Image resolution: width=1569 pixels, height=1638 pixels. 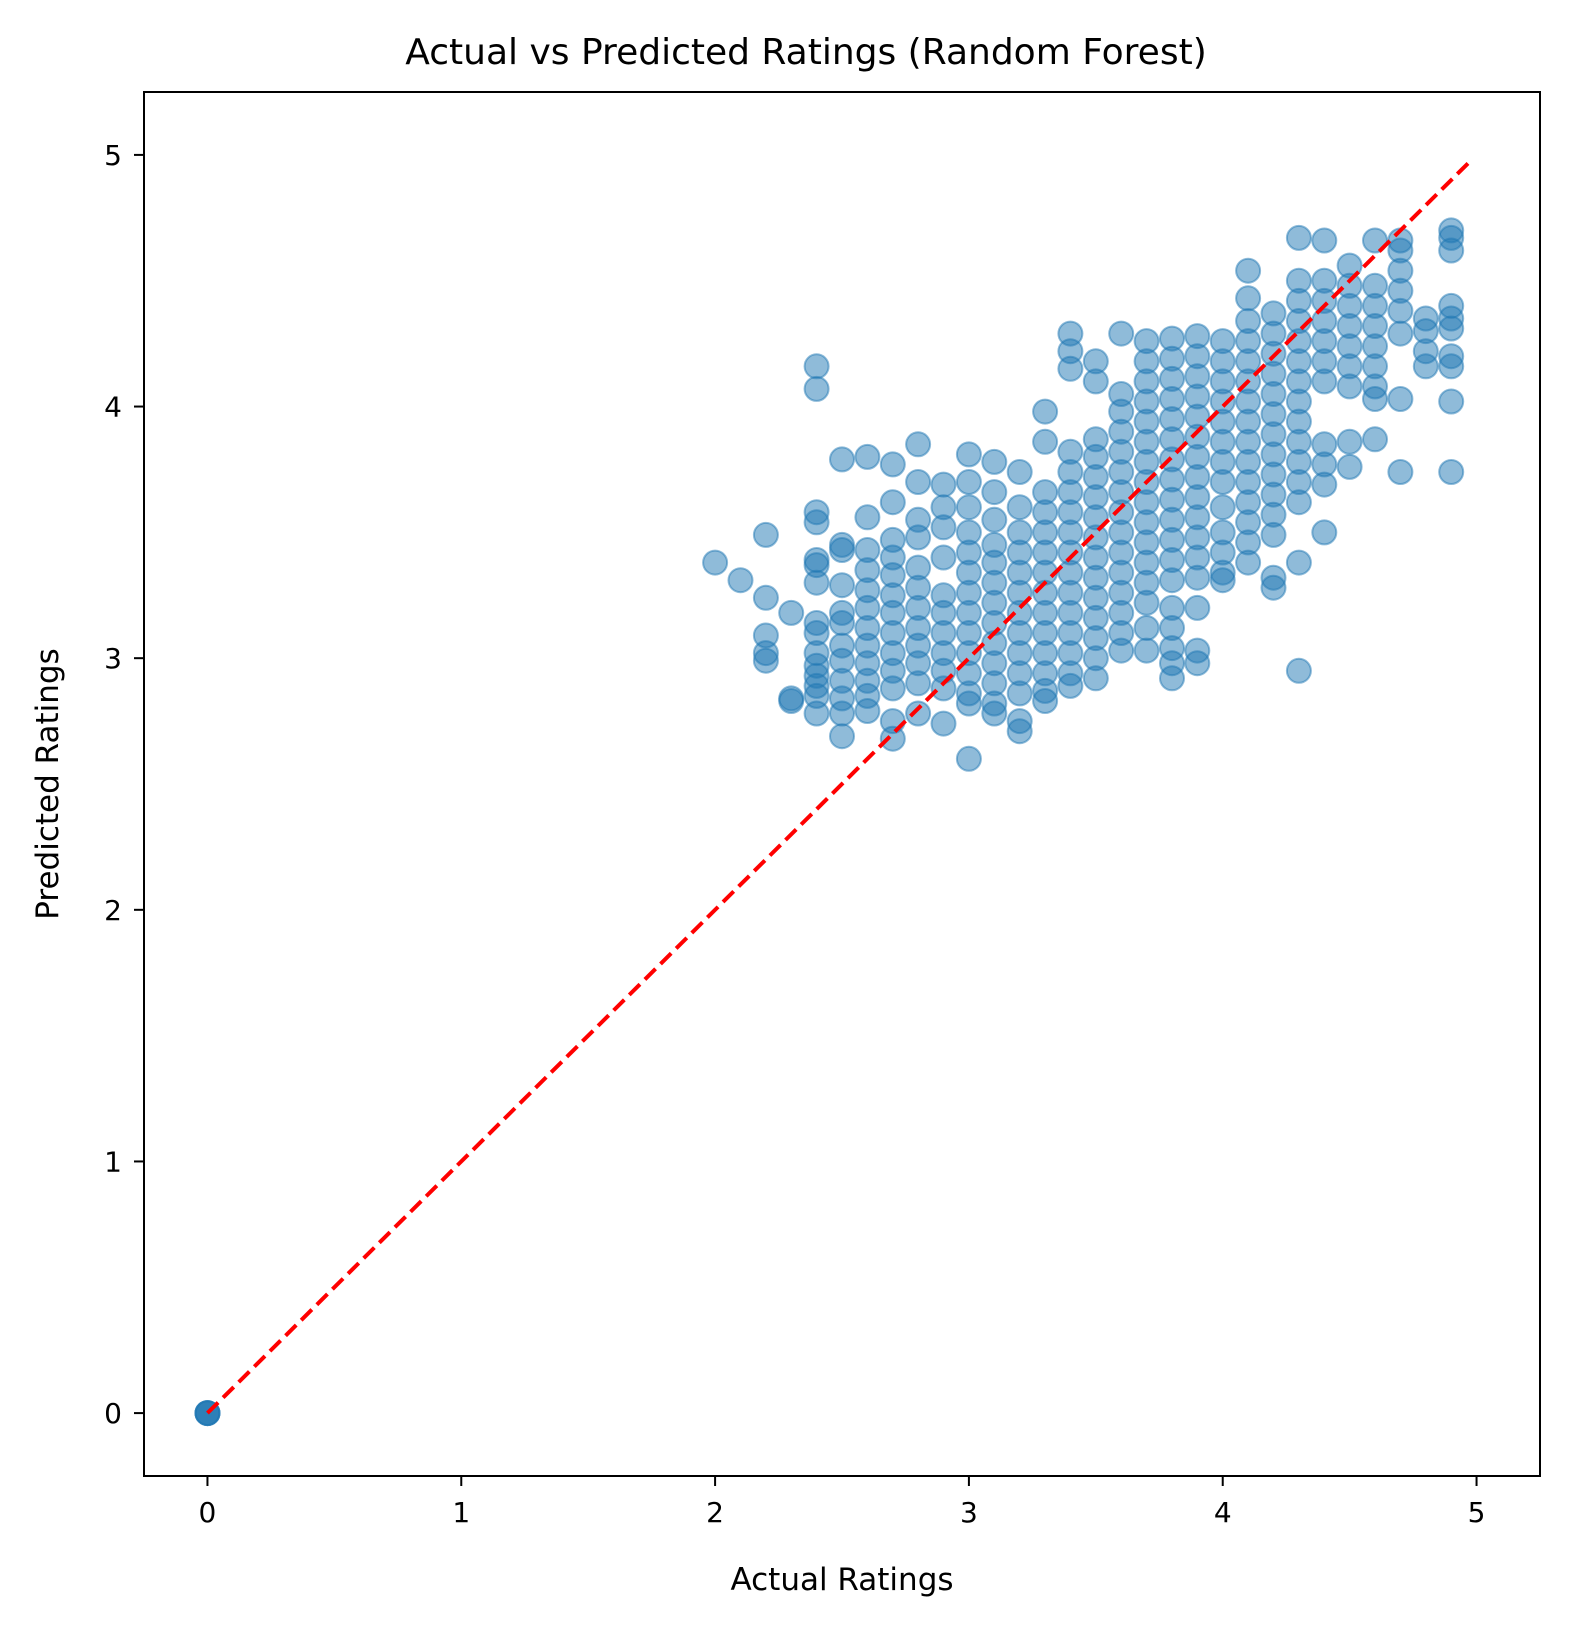 What do you see at coordinates (1477, 1512) in the screenshot?
I see `x-tick-label: 5` at bounding box center [1477, 1512].